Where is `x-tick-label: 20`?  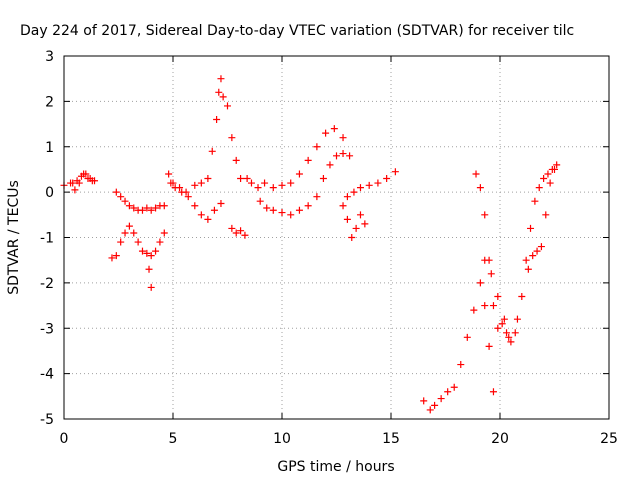 x-tick-label: 20 is located at coordinates (500, 439).